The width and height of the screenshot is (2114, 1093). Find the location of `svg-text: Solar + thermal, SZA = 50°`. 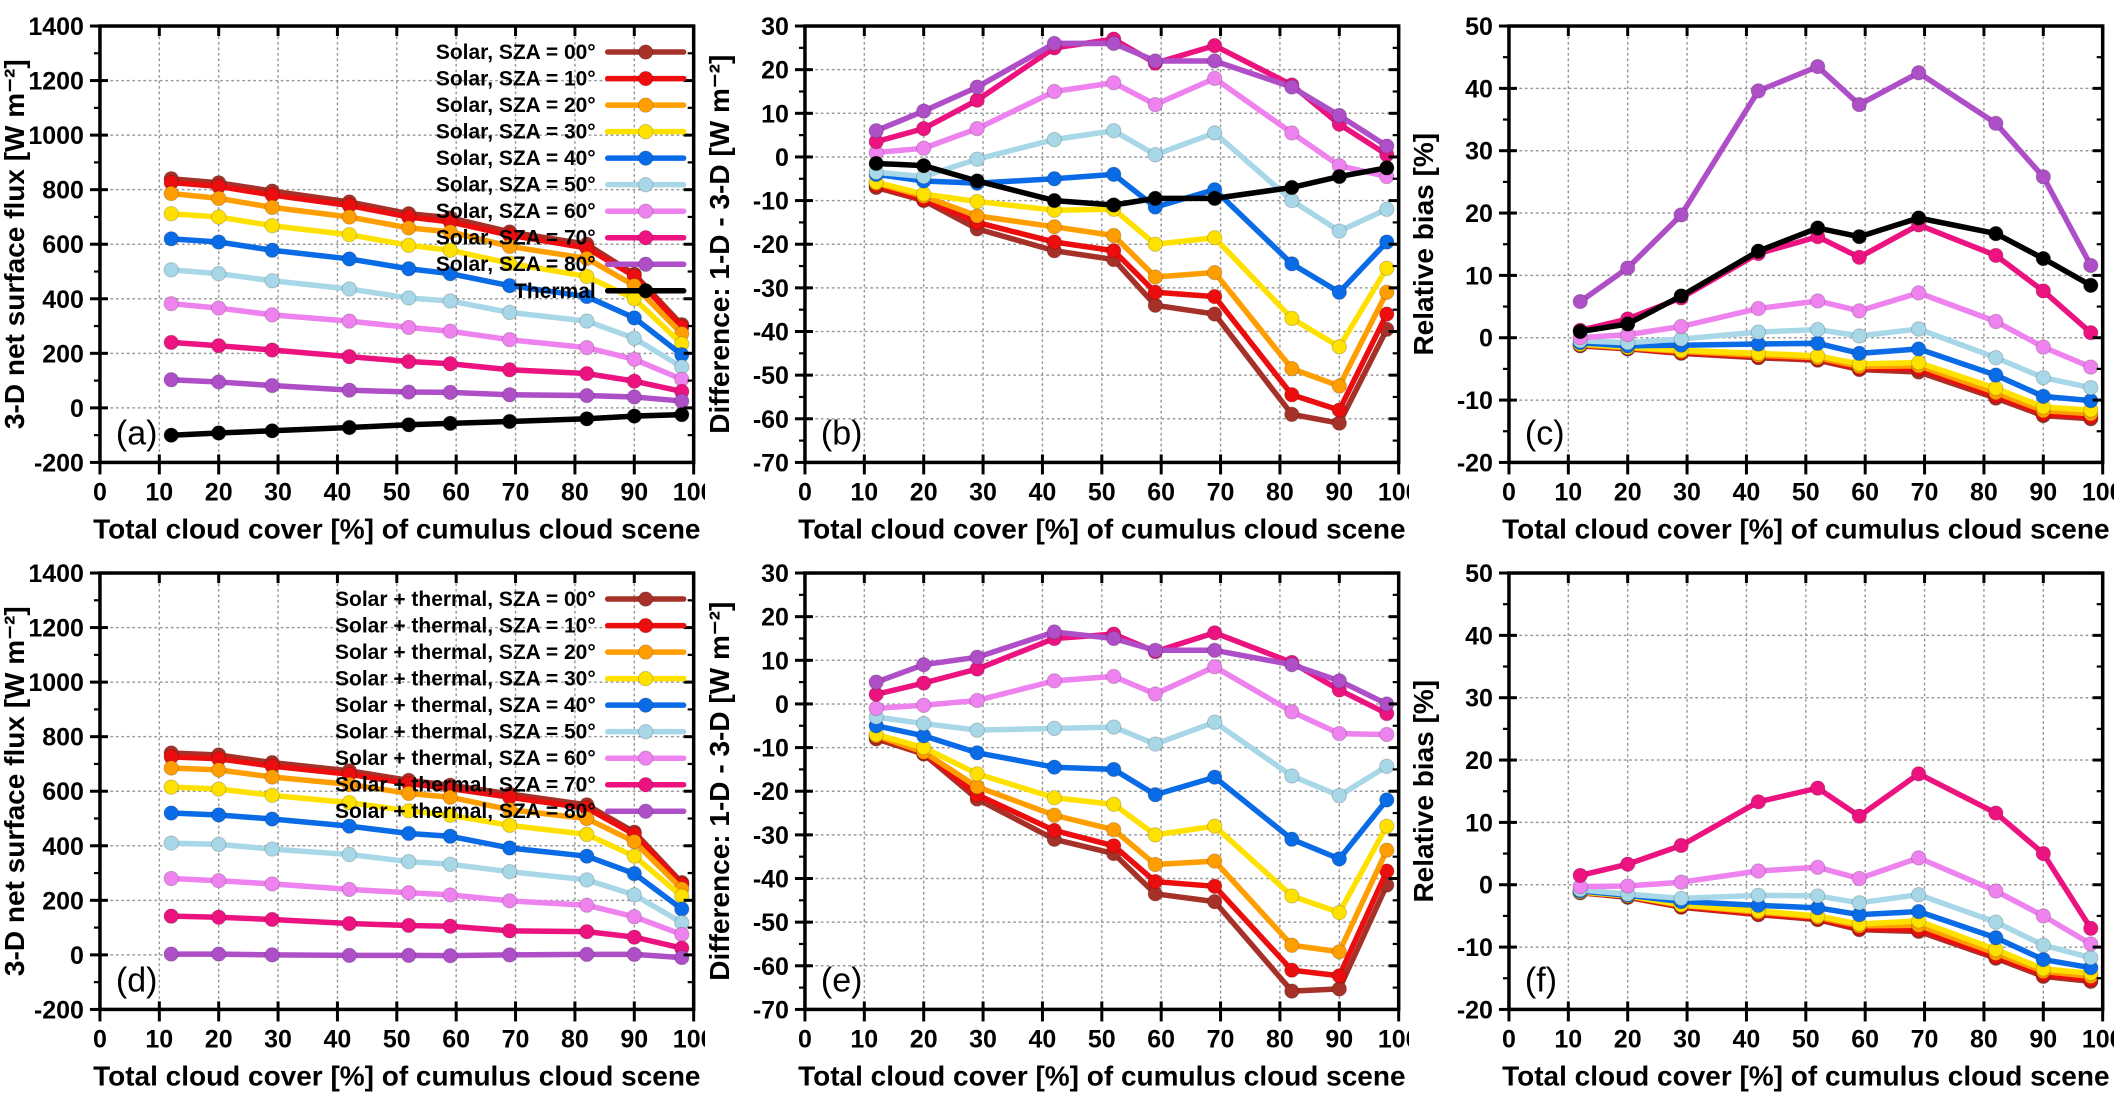

svg-text: Solar + thermal, SZA = 50° is located at coordinates (465, 731).